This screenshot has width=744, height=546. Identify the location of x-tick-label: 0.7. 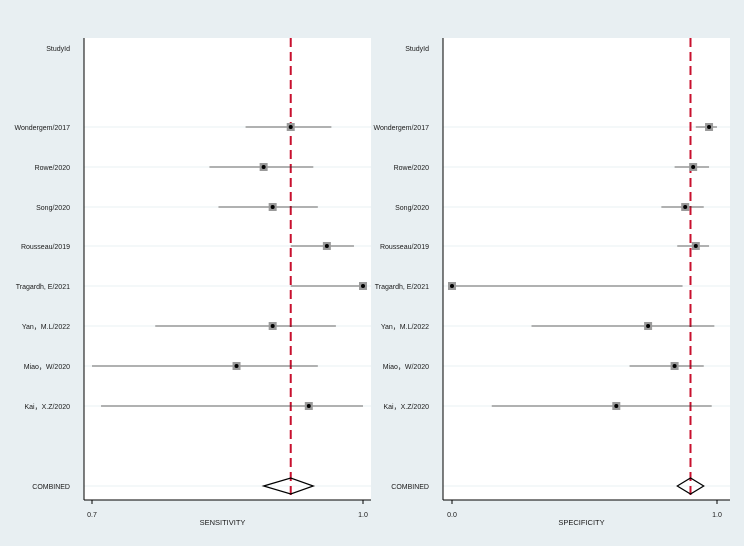
(92, 515).